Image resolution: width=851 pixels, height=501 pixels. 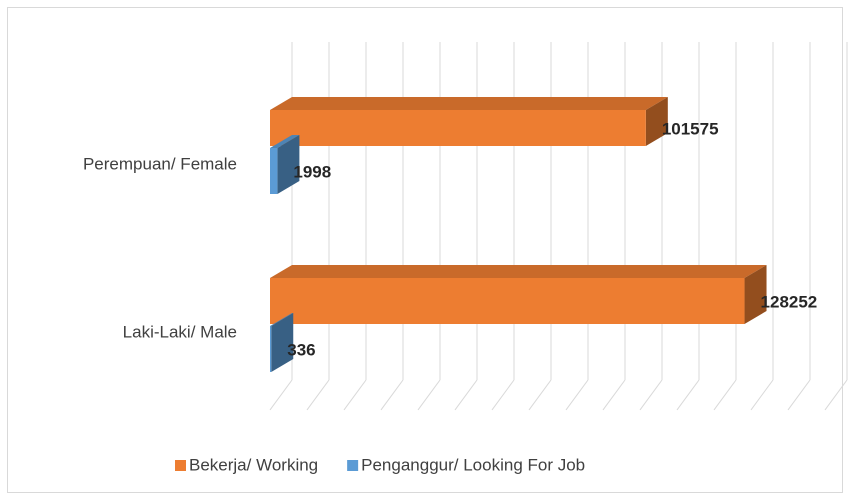 What do you see at coordinates (690, 128) in the screenshot?
I see `data-label: 101575` at bounding box center [690, 128].